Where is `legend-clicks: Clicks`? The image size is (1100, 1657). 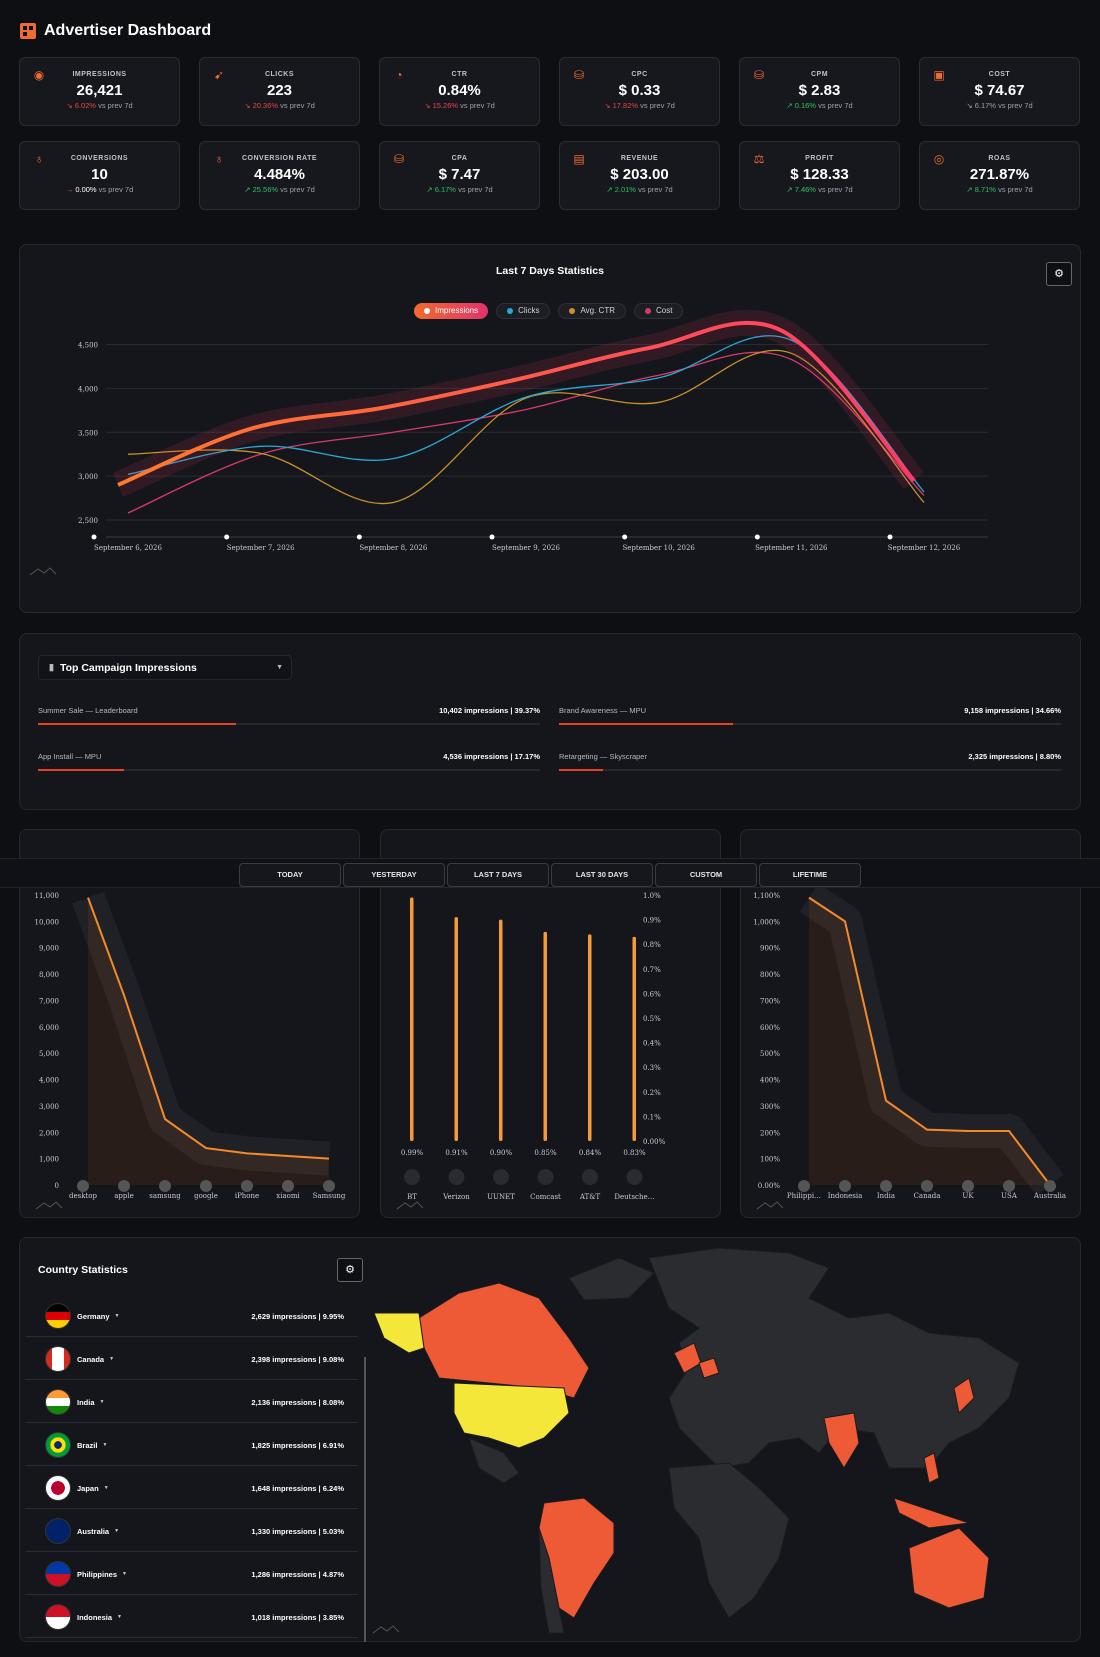
legend-clicks: Clicks is located at coordinates (523, 311).